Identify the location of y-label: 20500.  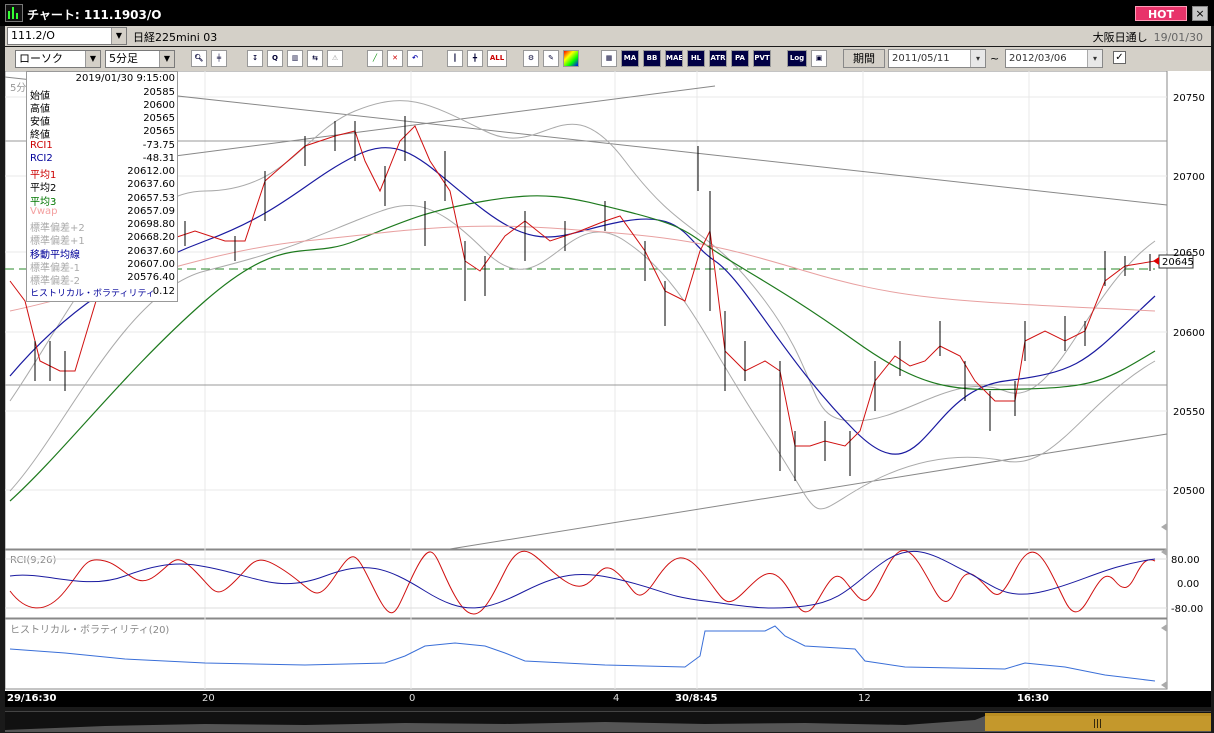
(1189, 491).